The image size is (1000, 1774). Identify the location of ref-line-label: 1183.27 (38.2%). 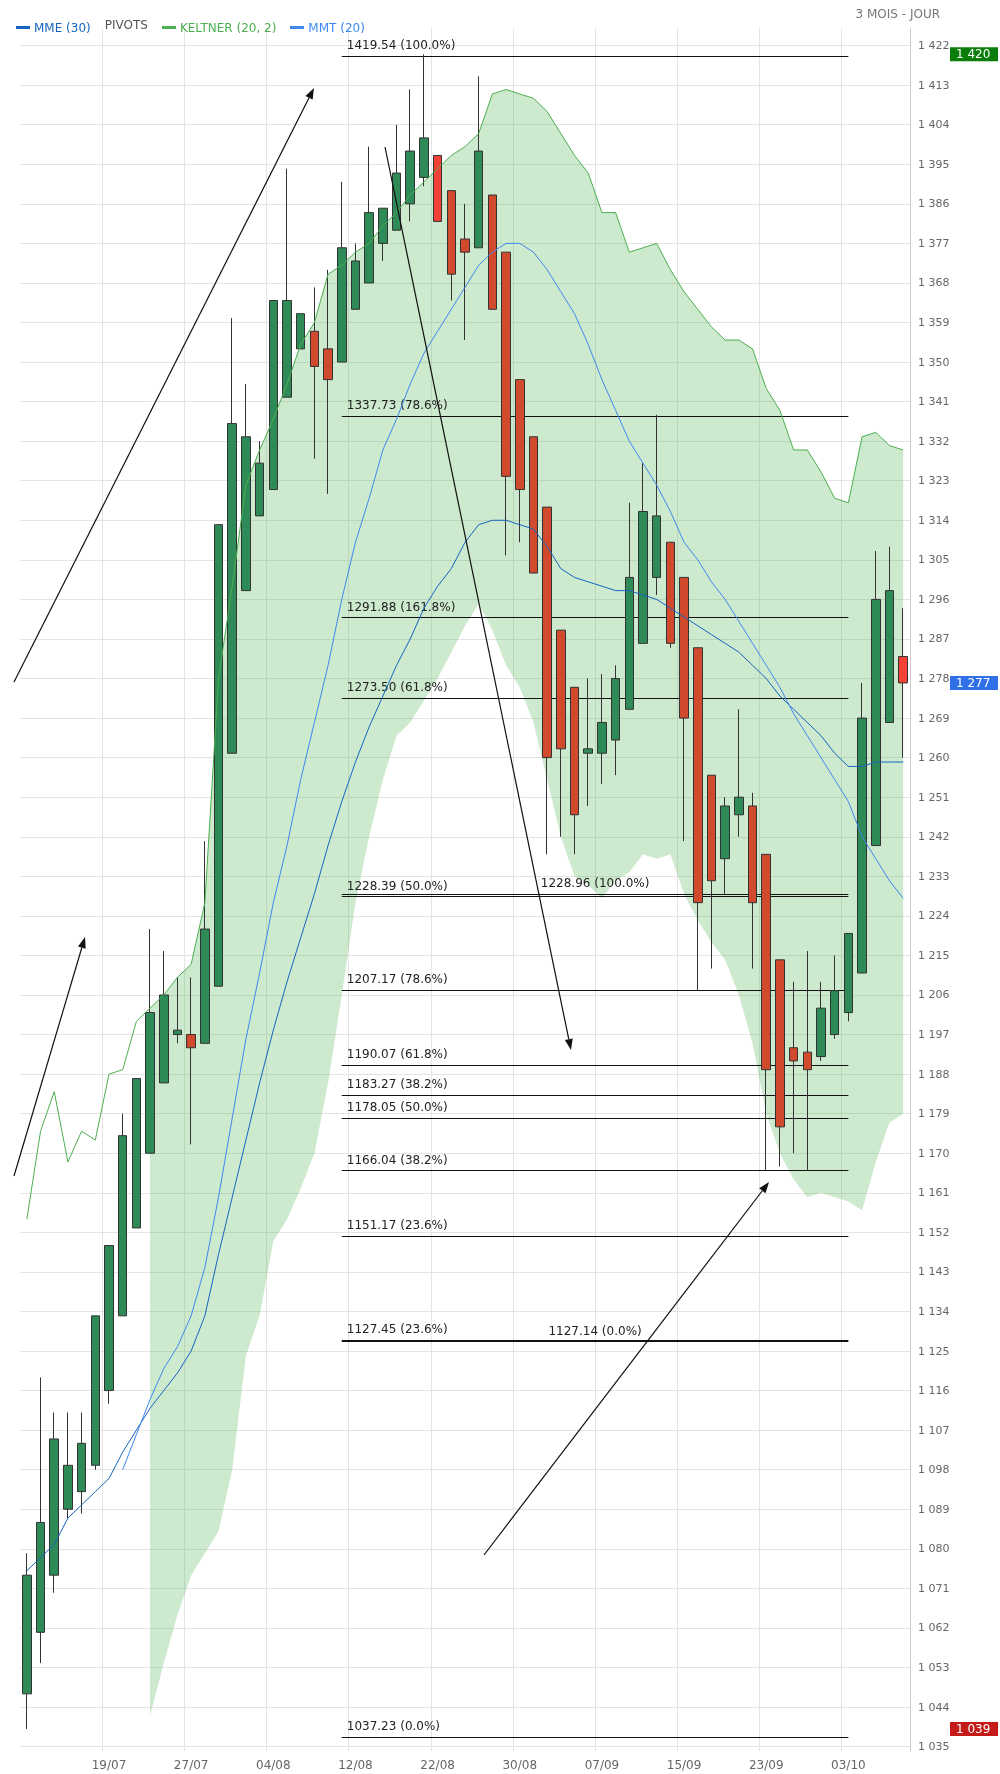
(397, 1083).